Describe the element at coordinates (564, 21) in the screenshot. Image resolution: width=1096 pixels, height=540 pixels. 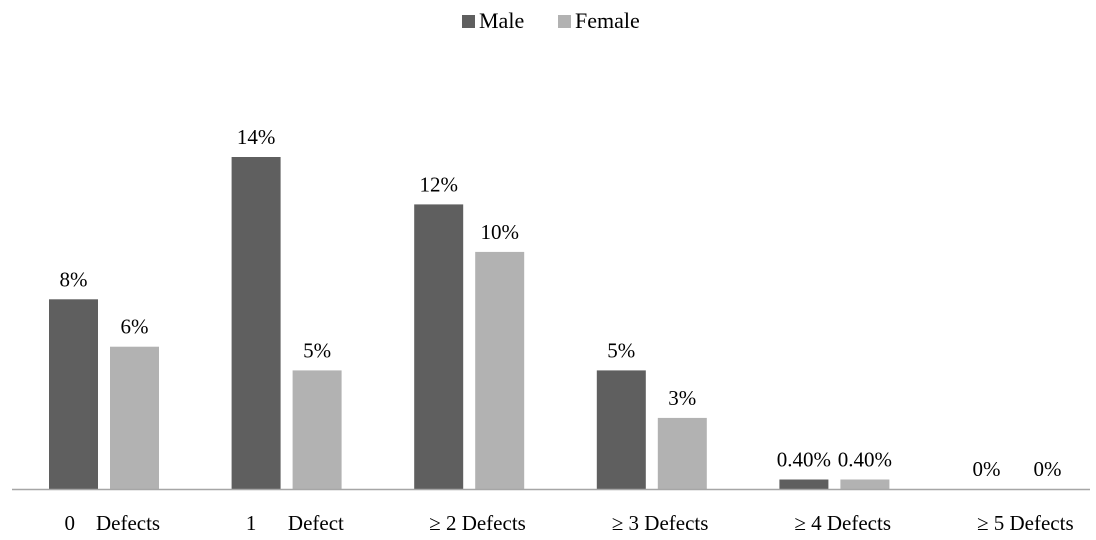
I see `legend-swatch-female` at that location.